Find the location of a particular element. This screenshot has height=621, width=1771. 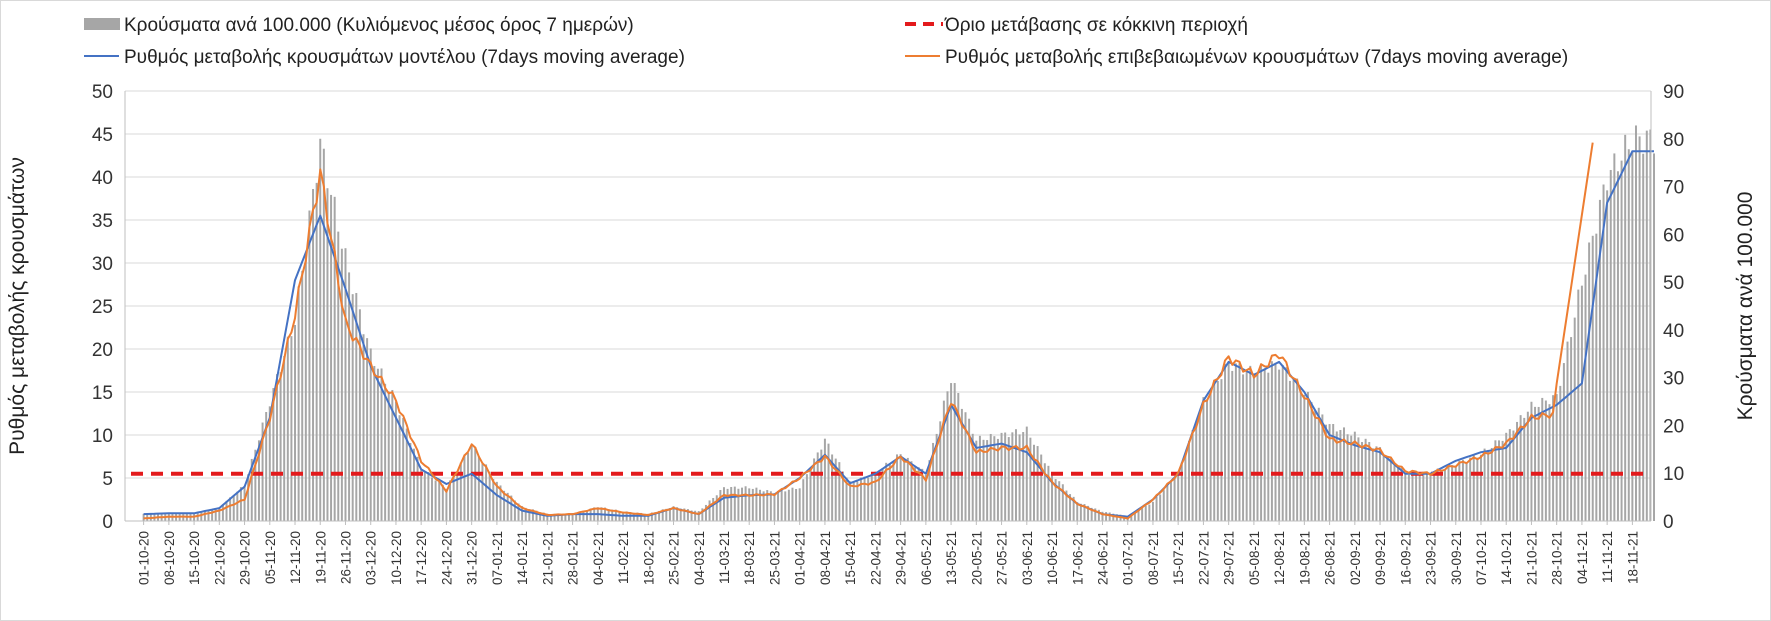

x-tick-label: 24-12-20 is located at coordinates (446, 558).